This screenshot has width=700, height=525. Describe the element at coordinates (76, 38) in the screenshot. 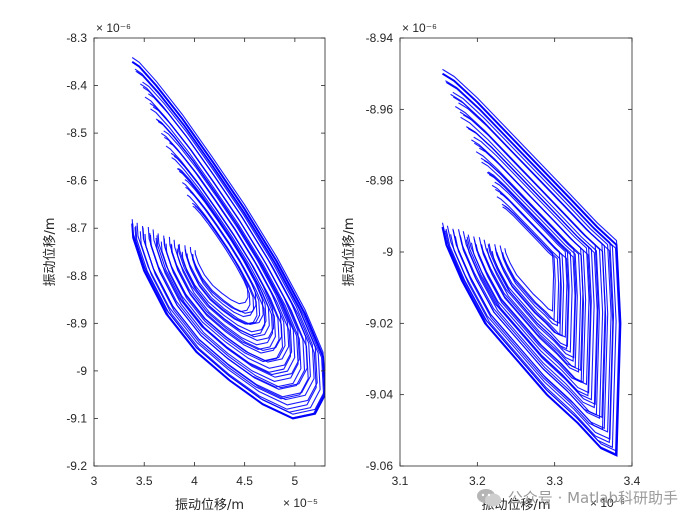

I see `y-tick-label: -8.3` at that location.